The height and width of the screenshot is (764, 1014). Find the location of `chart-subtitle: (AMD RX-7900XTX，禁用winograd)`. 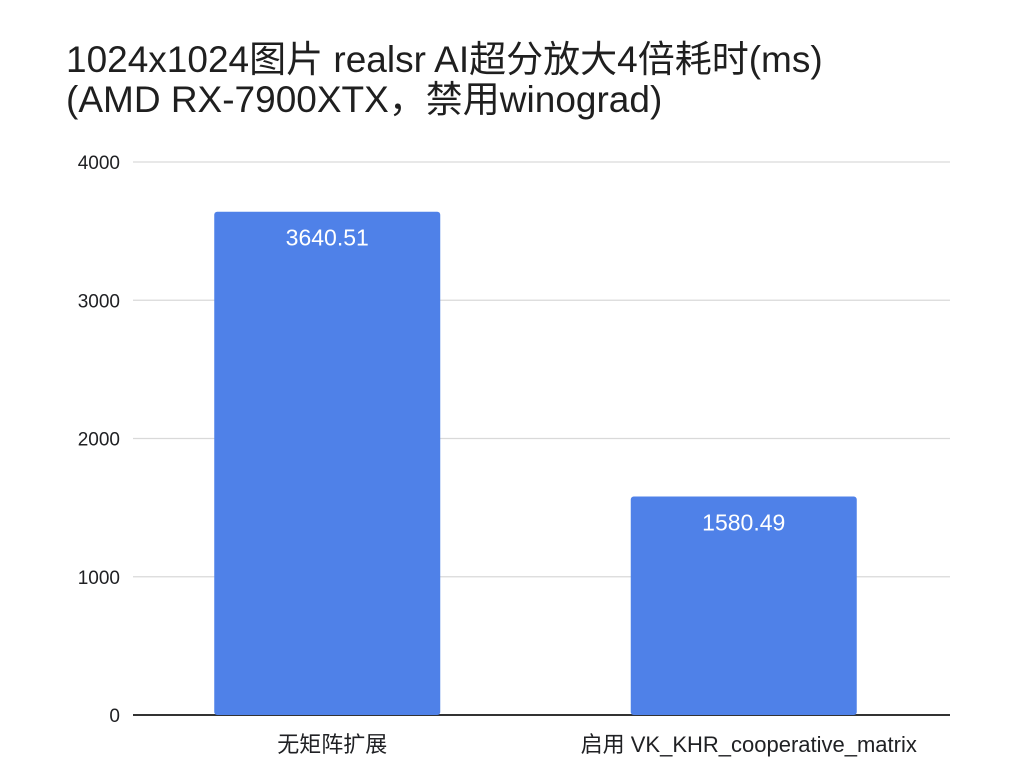

chart-subtitle: (AMD RX-7900XTX，禁用winograd) is located at coordinates (364, 99).